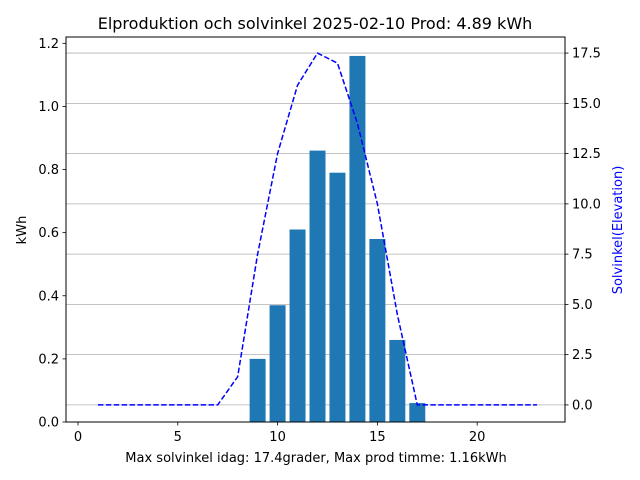  Describe the element at coordinates (48, 423) in the screenshot. I see `y-tick-label: 0.0` at that location.